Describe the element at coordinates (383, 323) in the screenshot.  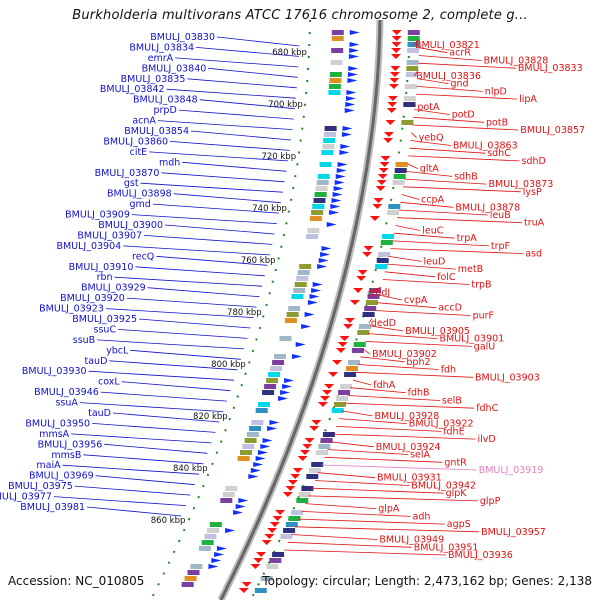
I see `right-gene-label: dedD` at that location.